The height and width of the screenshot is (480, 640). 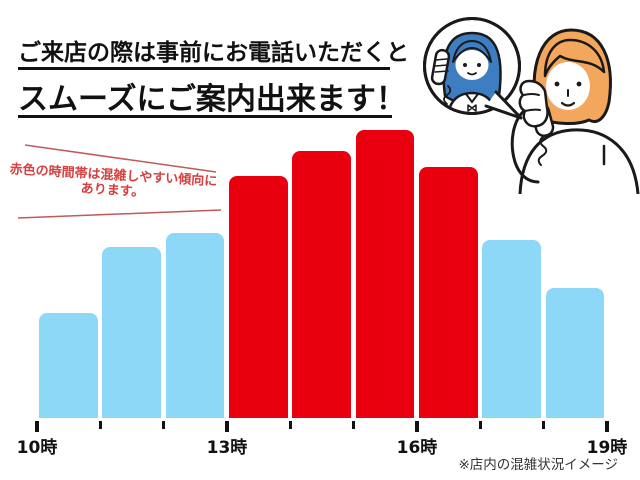 What do you see at coordinates (37, 448) in the screenshot?
I see `axis-label-10: 10時` at bounding box center [37, 448].